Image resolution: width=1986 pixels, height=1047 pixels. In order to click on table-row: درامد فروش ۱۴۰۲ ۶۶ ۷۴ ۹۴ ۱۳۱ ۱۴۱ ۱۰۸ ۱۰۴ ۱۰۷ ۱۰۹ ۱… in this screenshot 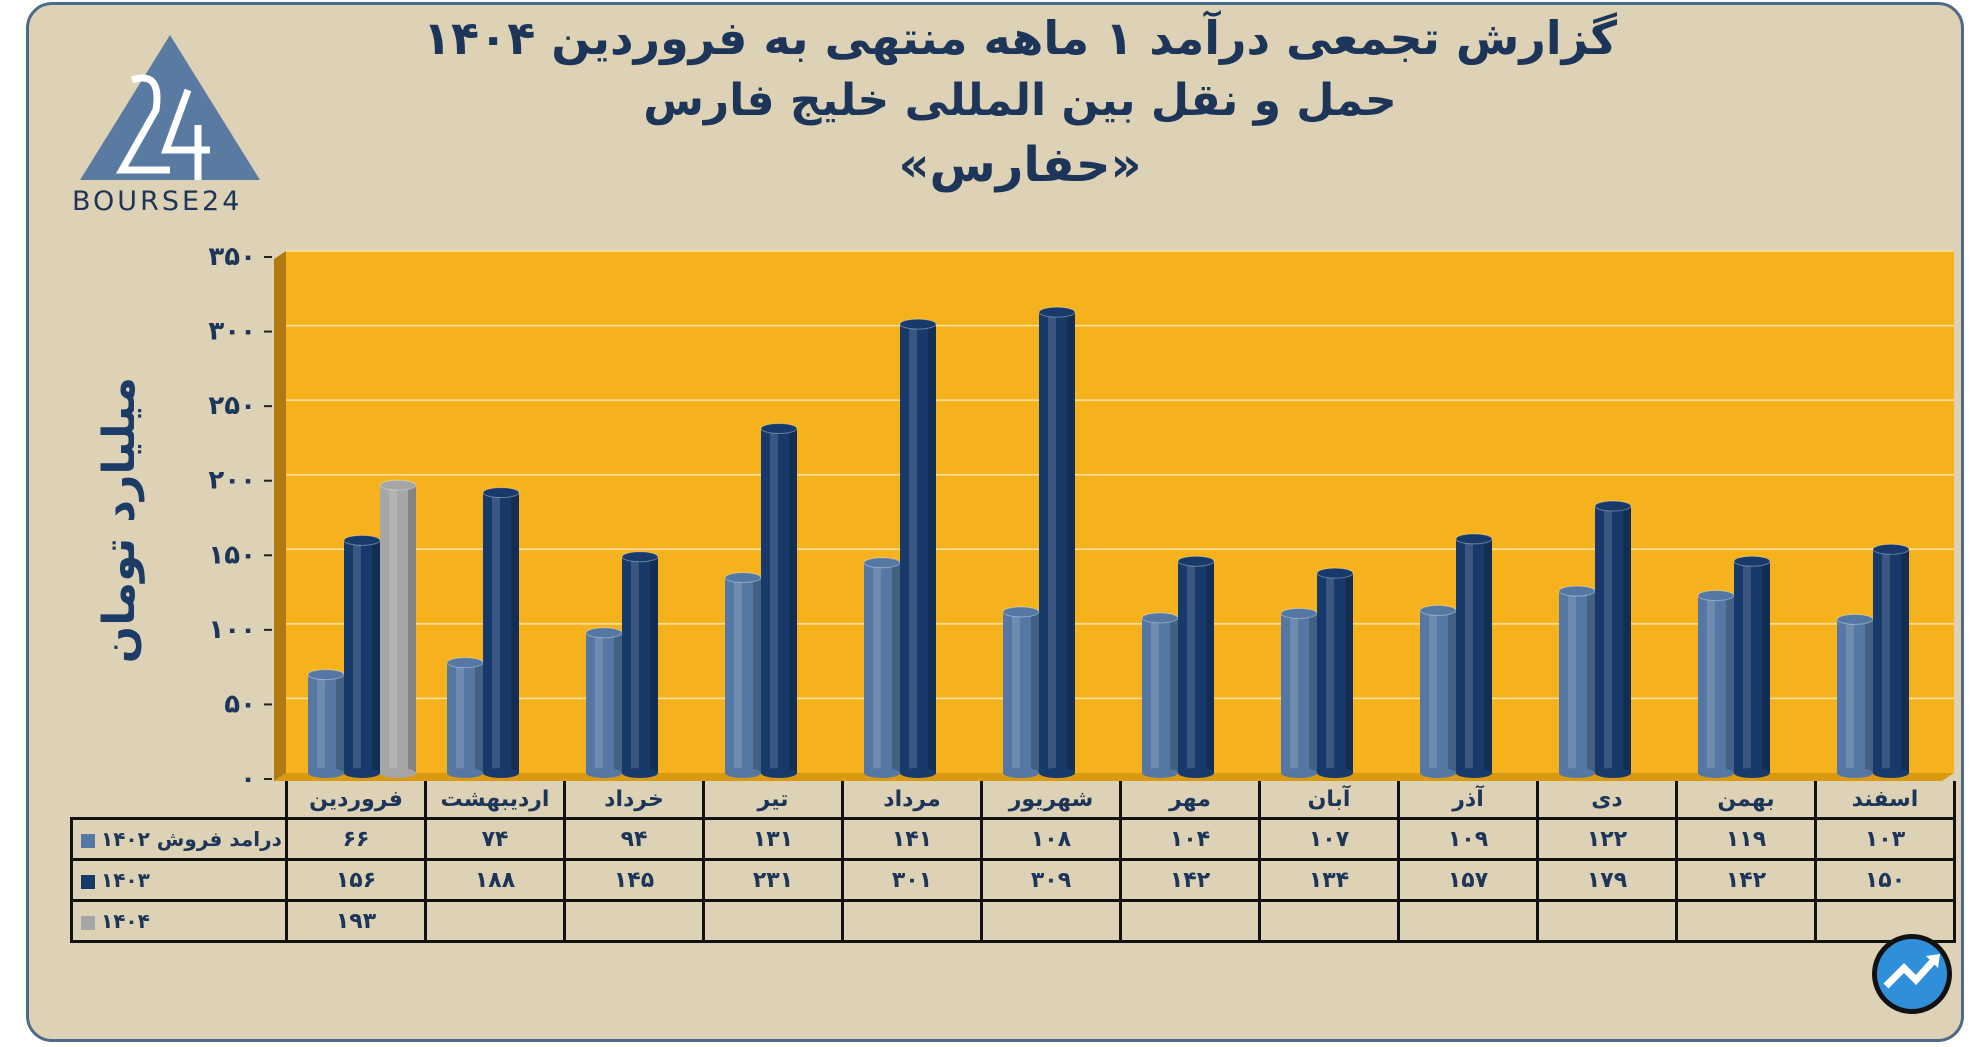, I will do `click(1013, 839)`.